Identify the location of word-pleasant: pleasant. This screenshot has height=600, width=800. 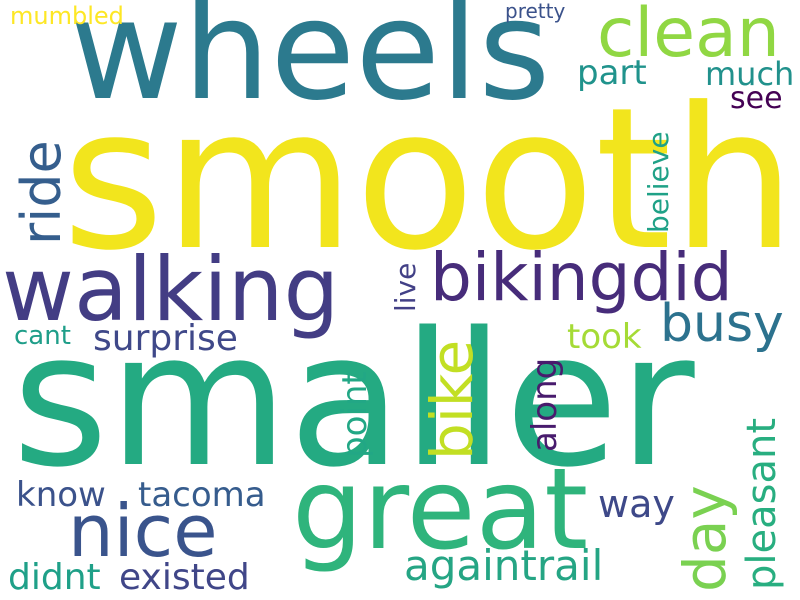
(762, 503).